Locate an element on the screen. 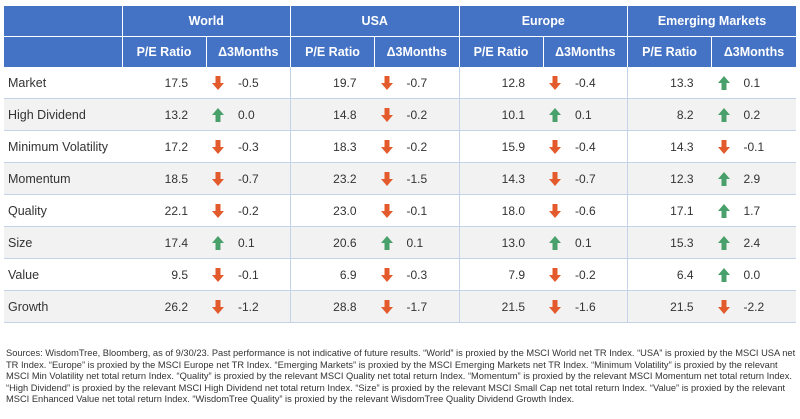 Image resolution: width=800 pixels, height=419 pixels. pe-ratio-value: 8.2 is located at coordinates (669, 114).